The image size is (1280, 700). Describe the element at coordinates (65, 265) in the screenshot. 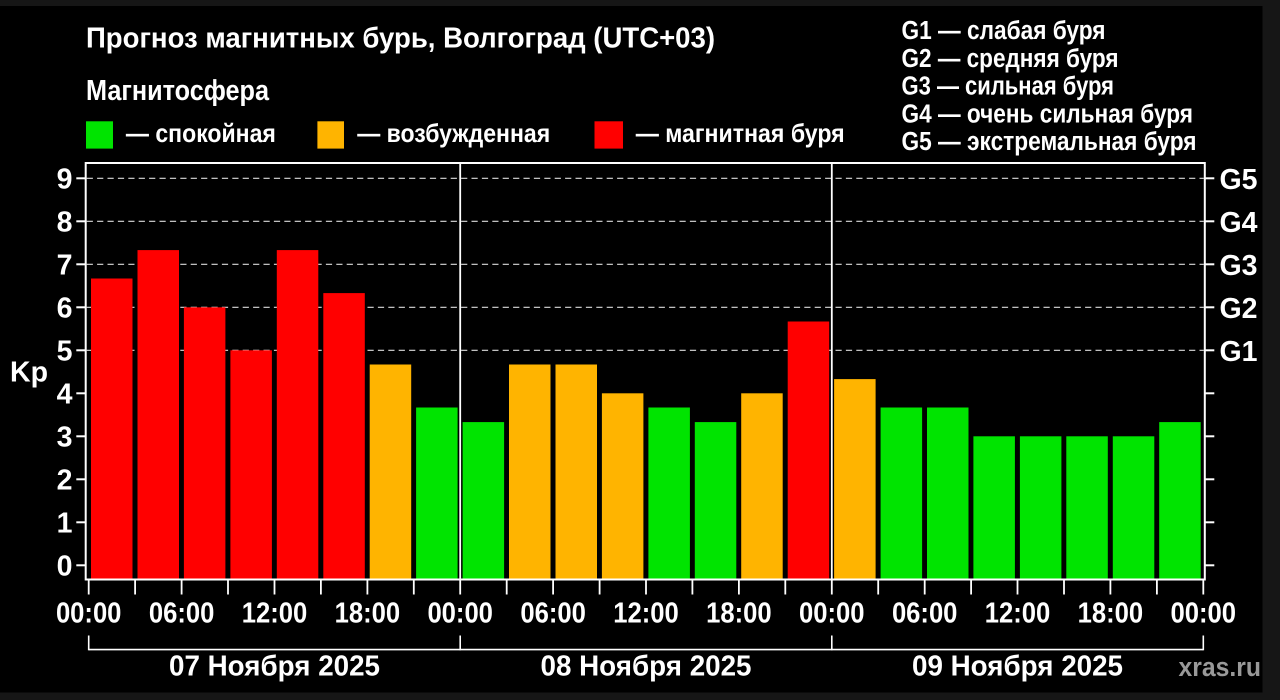

I see `svg-text: 7` at that location.